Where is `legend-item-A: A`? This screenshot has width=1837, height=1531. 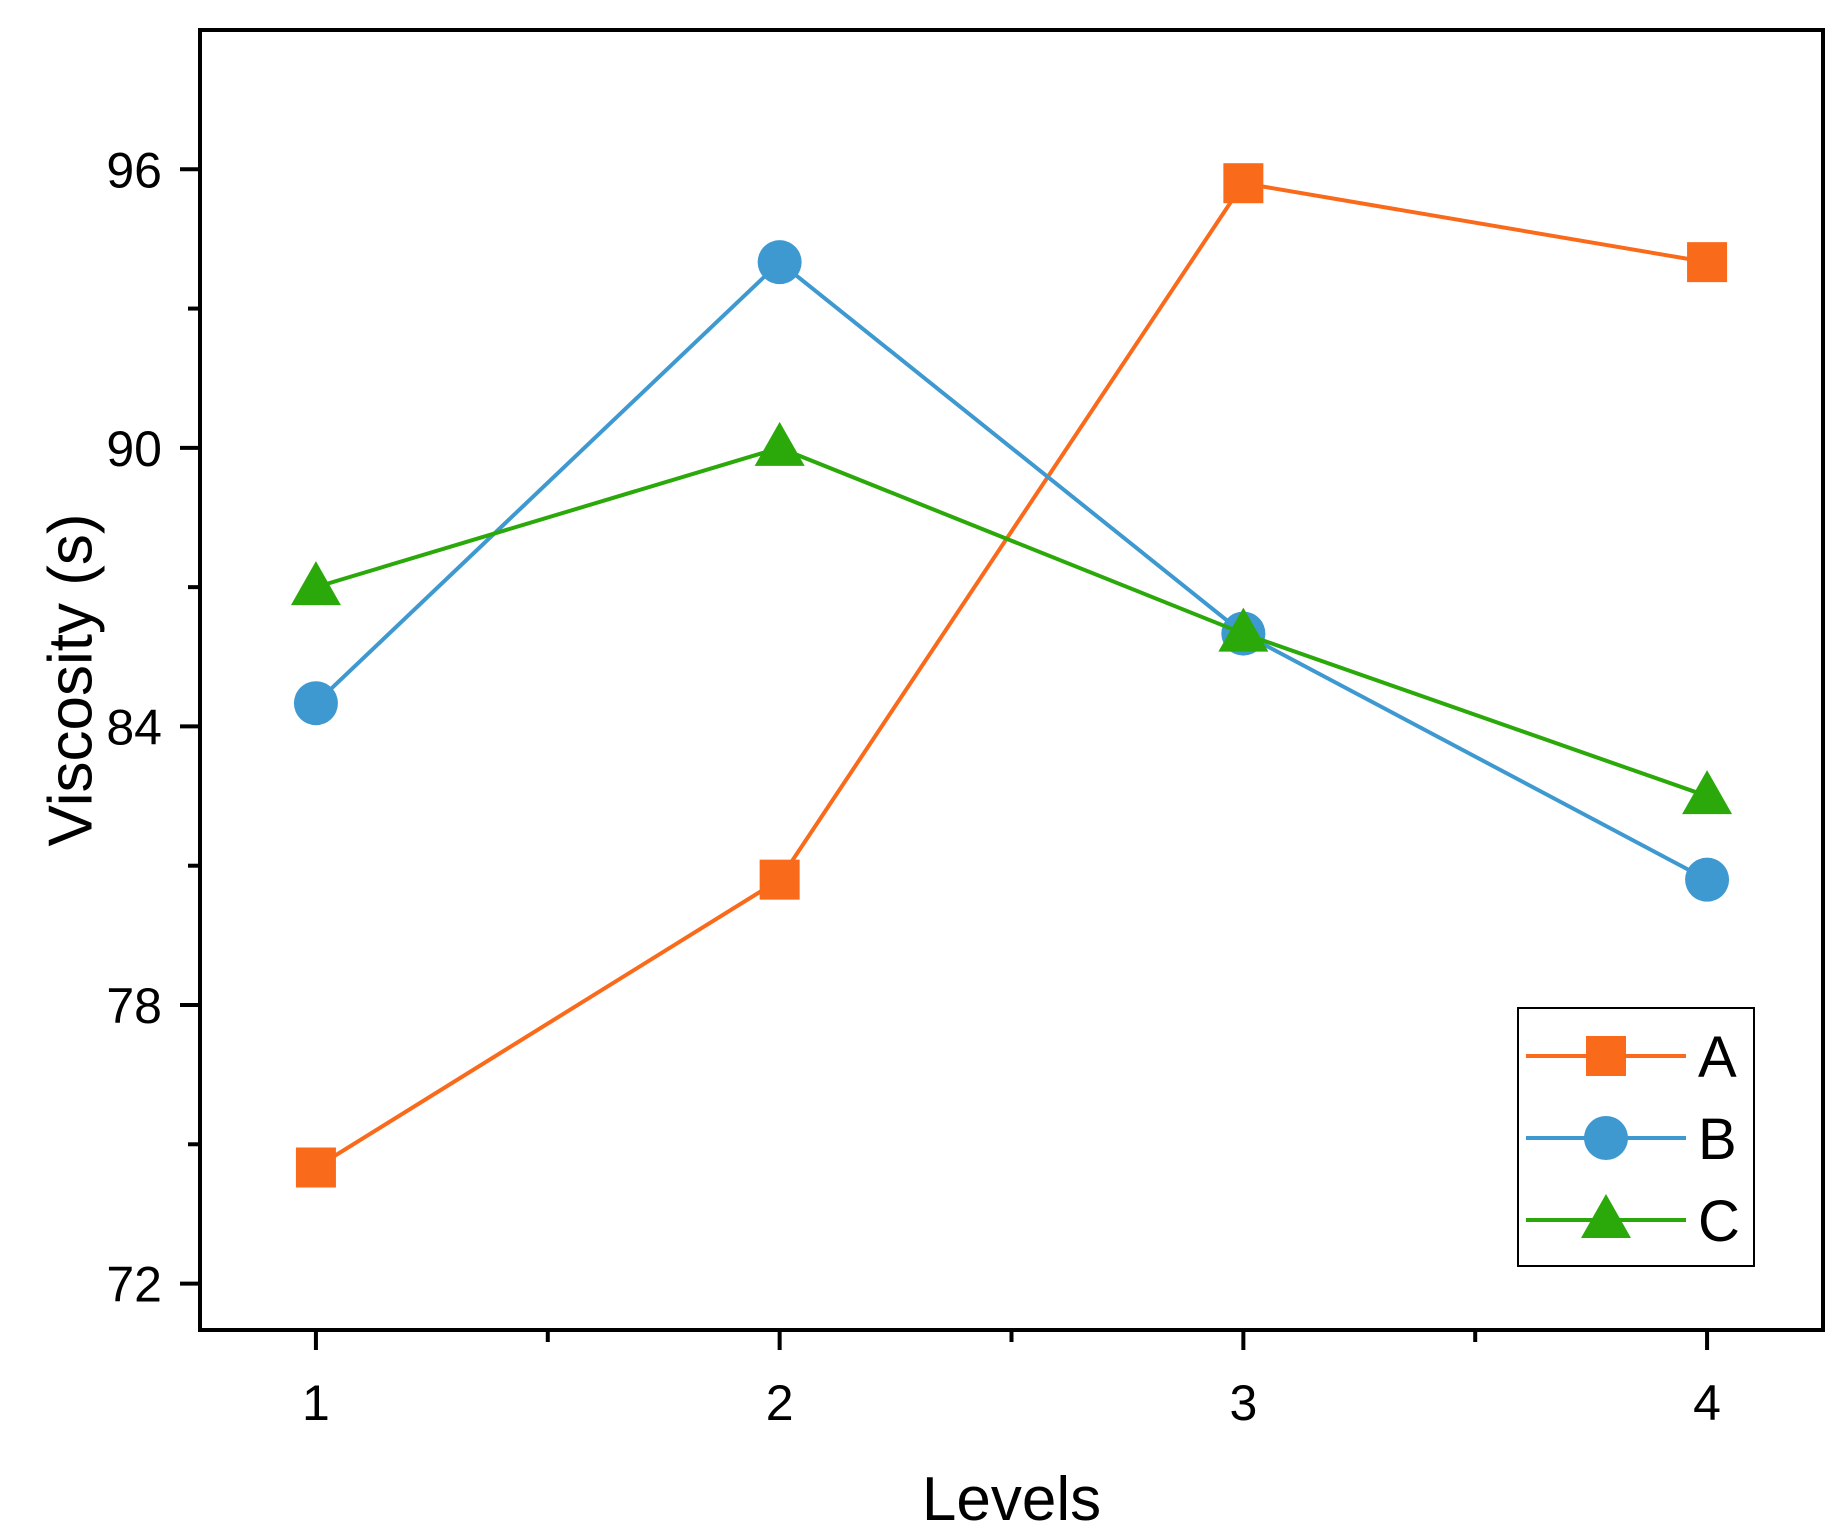
legend-item-A: A is located at coordinates (1631, 1057).